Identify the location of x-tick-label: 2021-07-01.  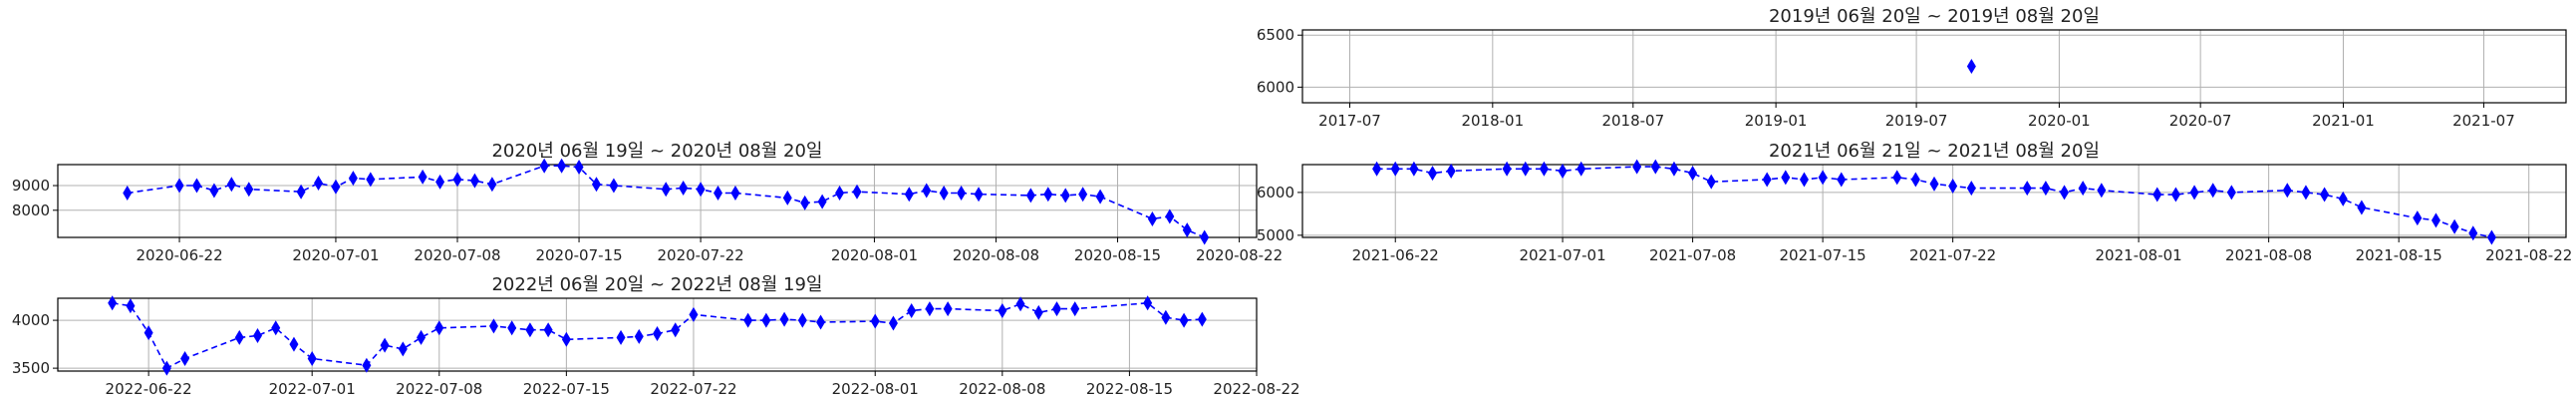
(1562, 255).